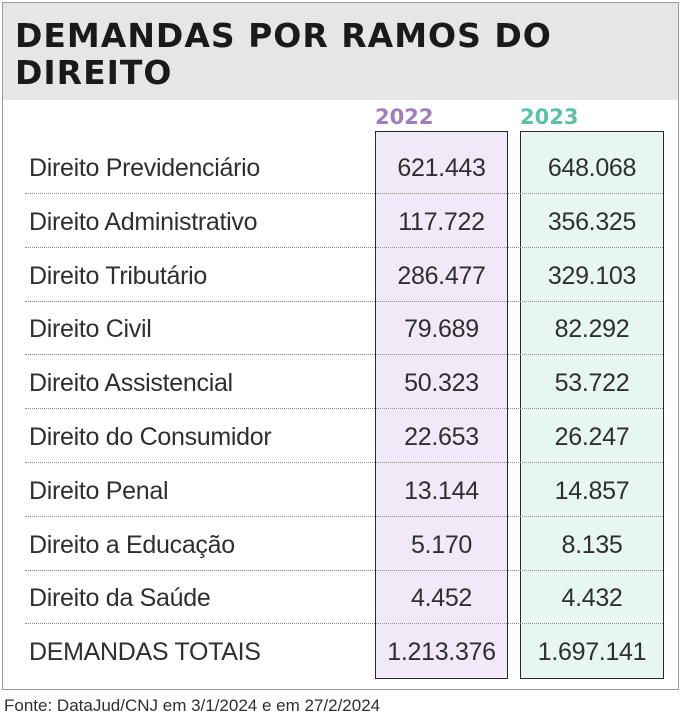  I want to click on value-2022: 79.689, so click(441, 329).